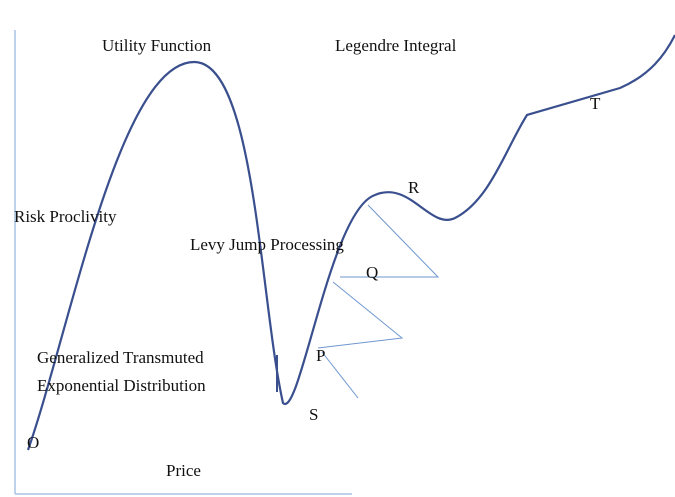  Describe the element at coordinates (340, 375) in the screenshot. I see `segment` at that location.